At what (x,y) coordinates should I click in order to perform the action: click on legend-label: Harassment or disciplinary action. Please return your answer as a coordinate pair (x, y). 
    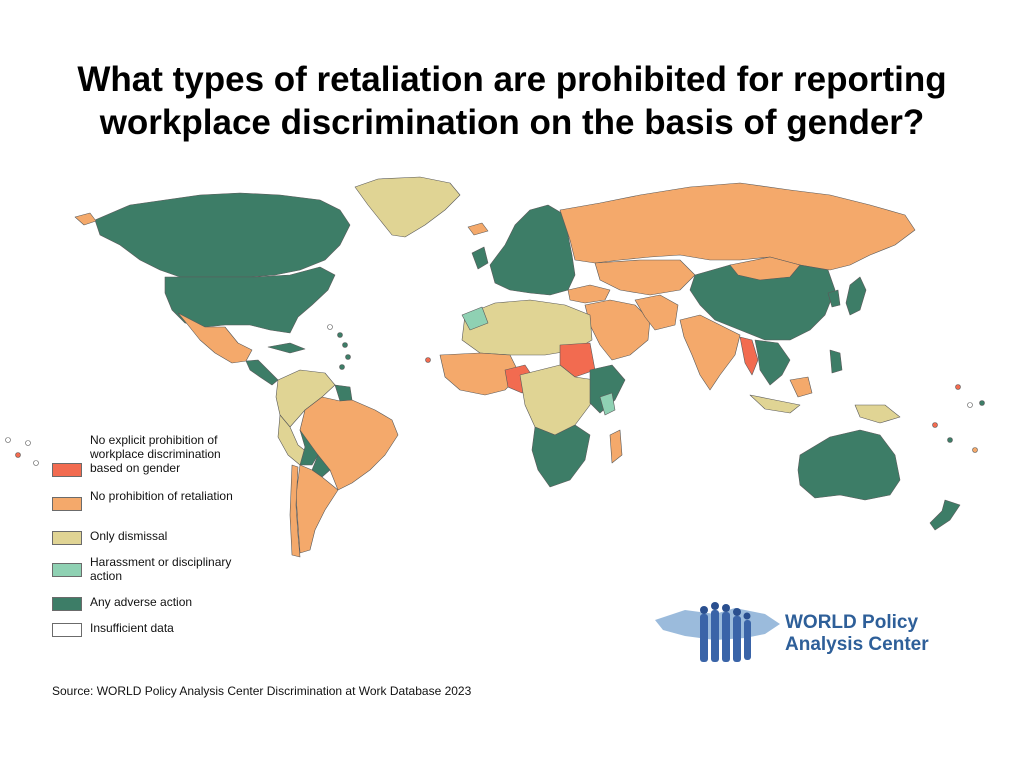
    Looking at the image, I should click on (161, 569).